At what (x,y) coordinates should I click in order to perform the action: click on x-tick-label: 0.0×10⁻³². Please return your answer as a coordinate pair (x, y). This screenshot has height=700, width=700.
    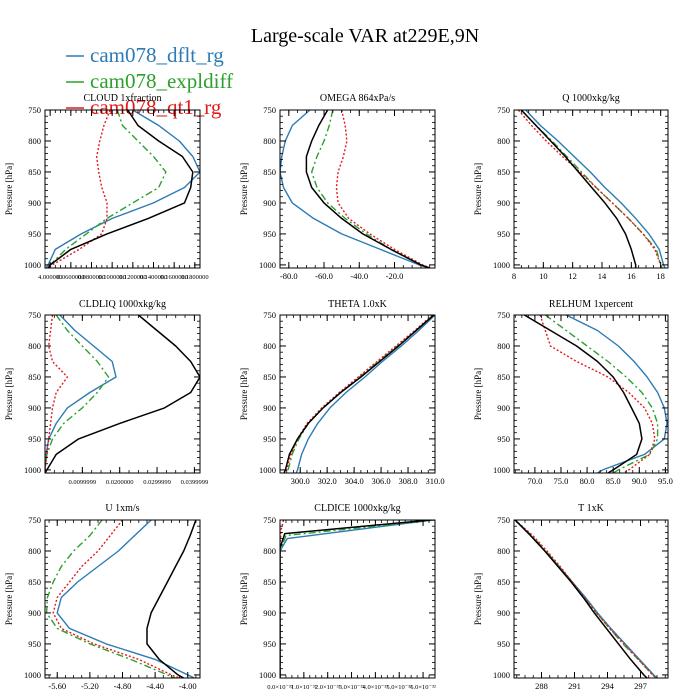
    Looking at the image, I should click on (280, 687).